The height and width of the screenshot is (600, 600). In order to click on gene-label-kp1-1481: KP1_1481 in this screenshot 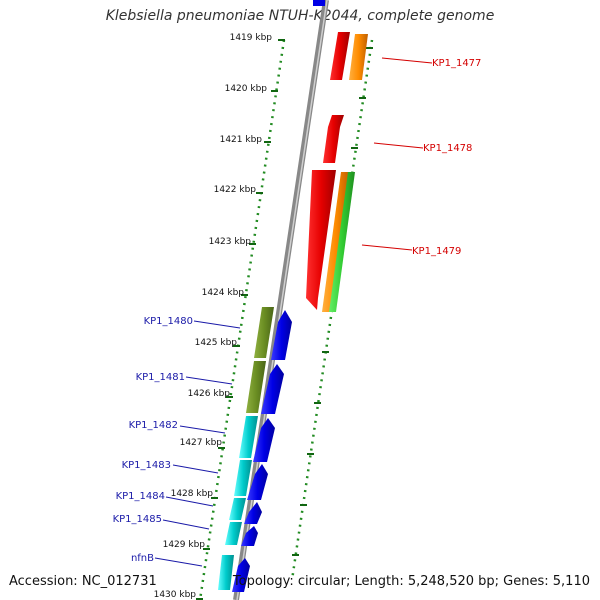, I will do `click(160, 377)`.